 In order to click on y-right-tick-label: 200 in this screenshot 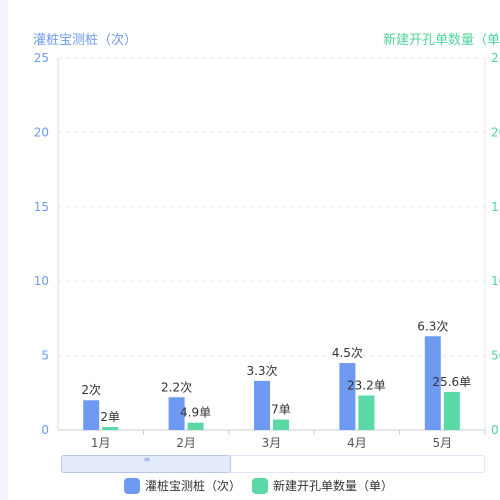, I will do `click(495, 132)`.